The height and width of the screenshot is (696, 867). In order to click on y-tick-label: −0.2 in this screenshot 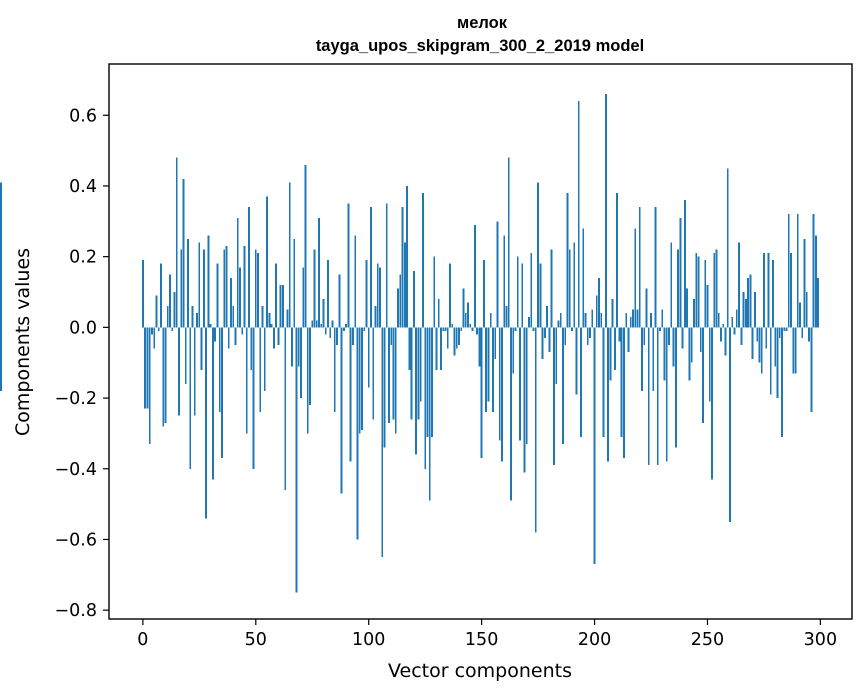, I will do `click(76, 399)`.